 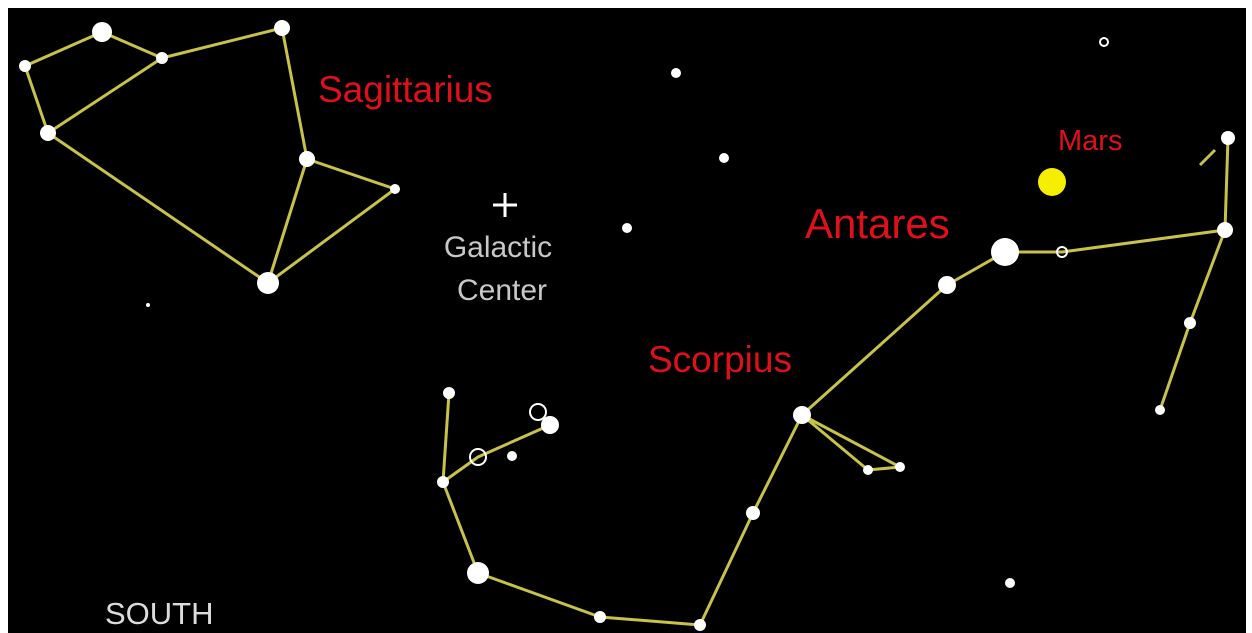 What do you see at coordinates (1090, 141) in the screenshot?
I see `mars-label: Mars` at bounding box center [1090, 141].